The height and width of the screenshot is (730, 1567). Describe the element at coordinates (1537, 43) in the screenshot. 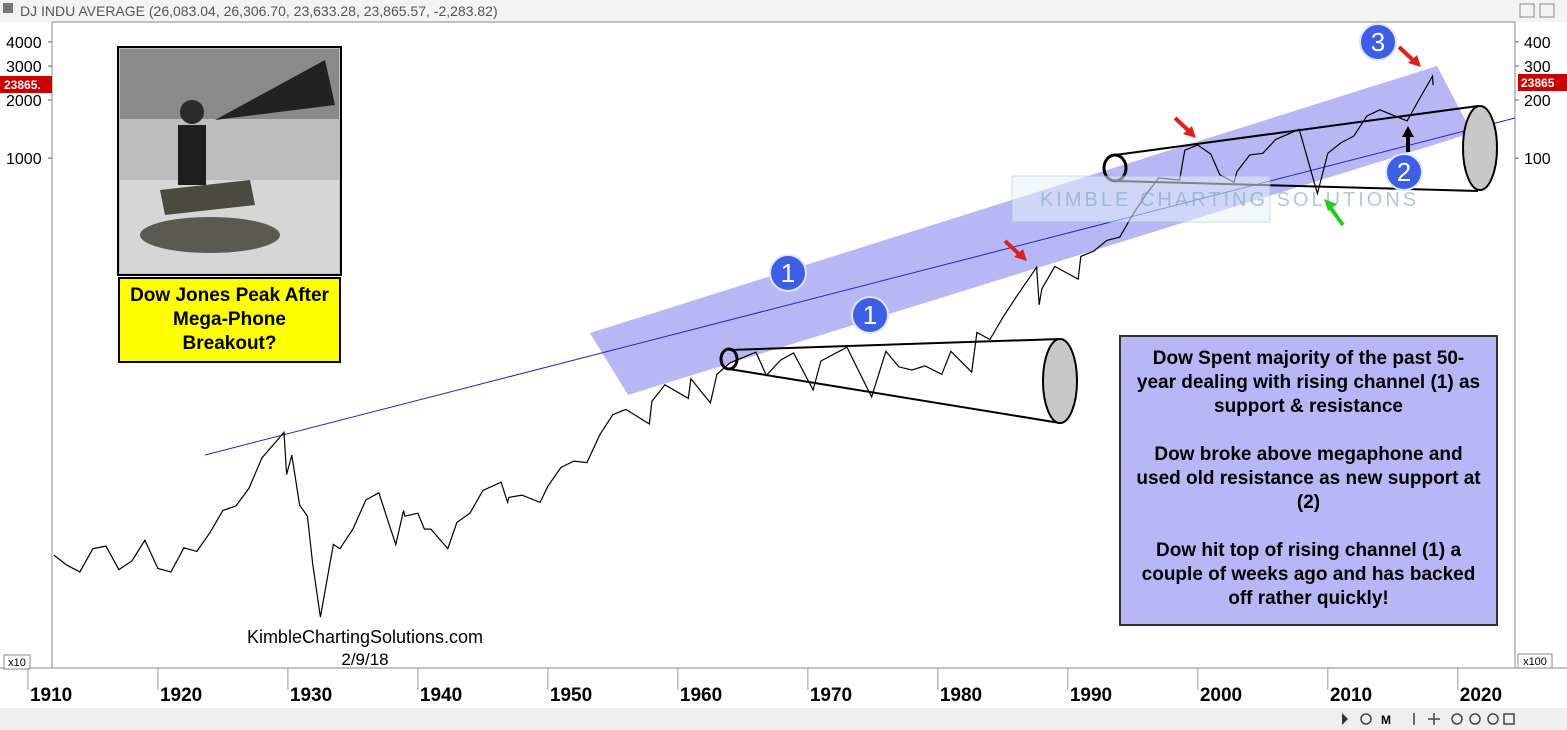

I see `y2-tick-label: 400` at that location.